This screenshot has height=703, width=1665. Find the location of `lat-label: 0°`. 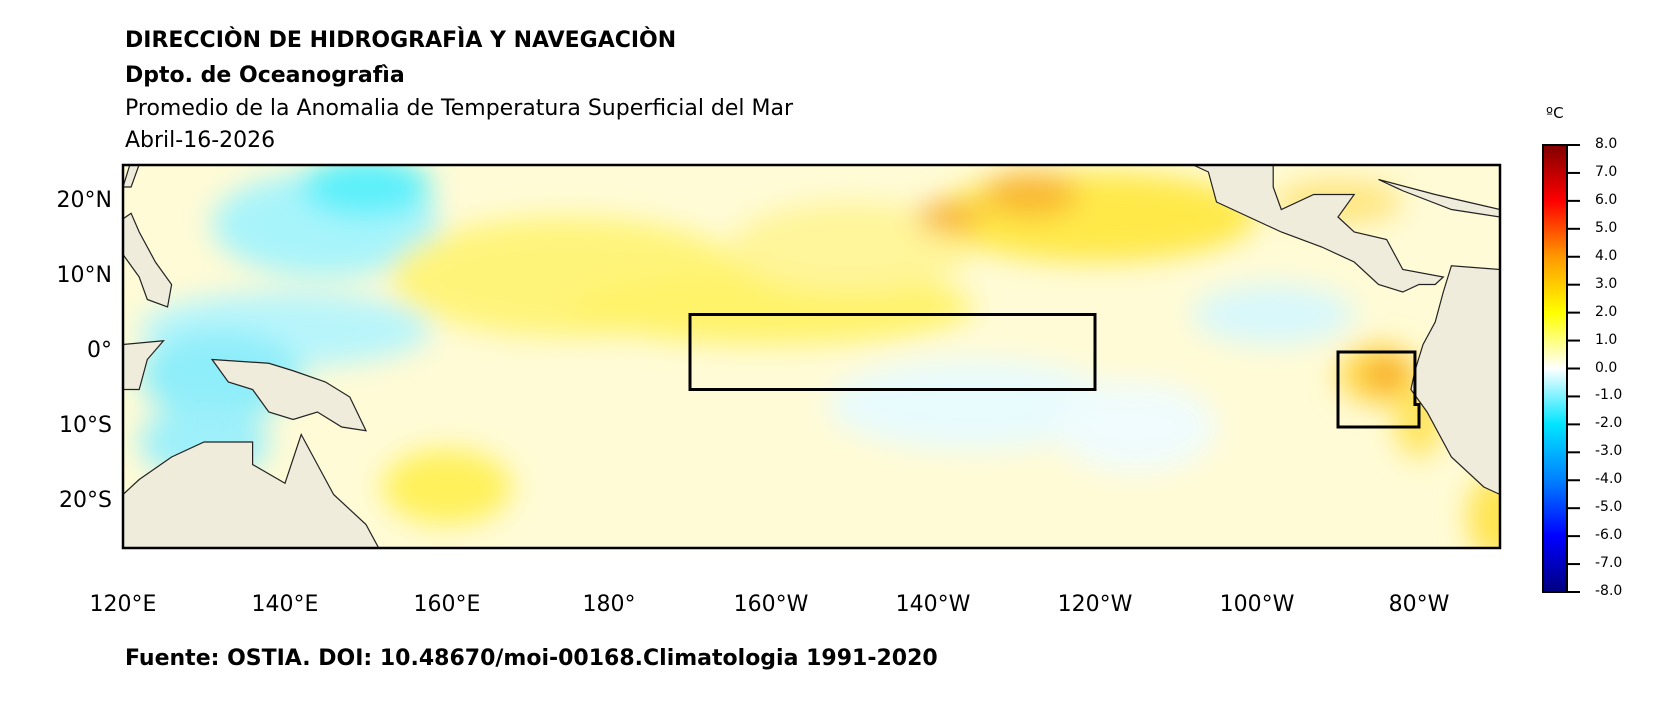

lat-label: 0° is located at coordinates (99, 350).